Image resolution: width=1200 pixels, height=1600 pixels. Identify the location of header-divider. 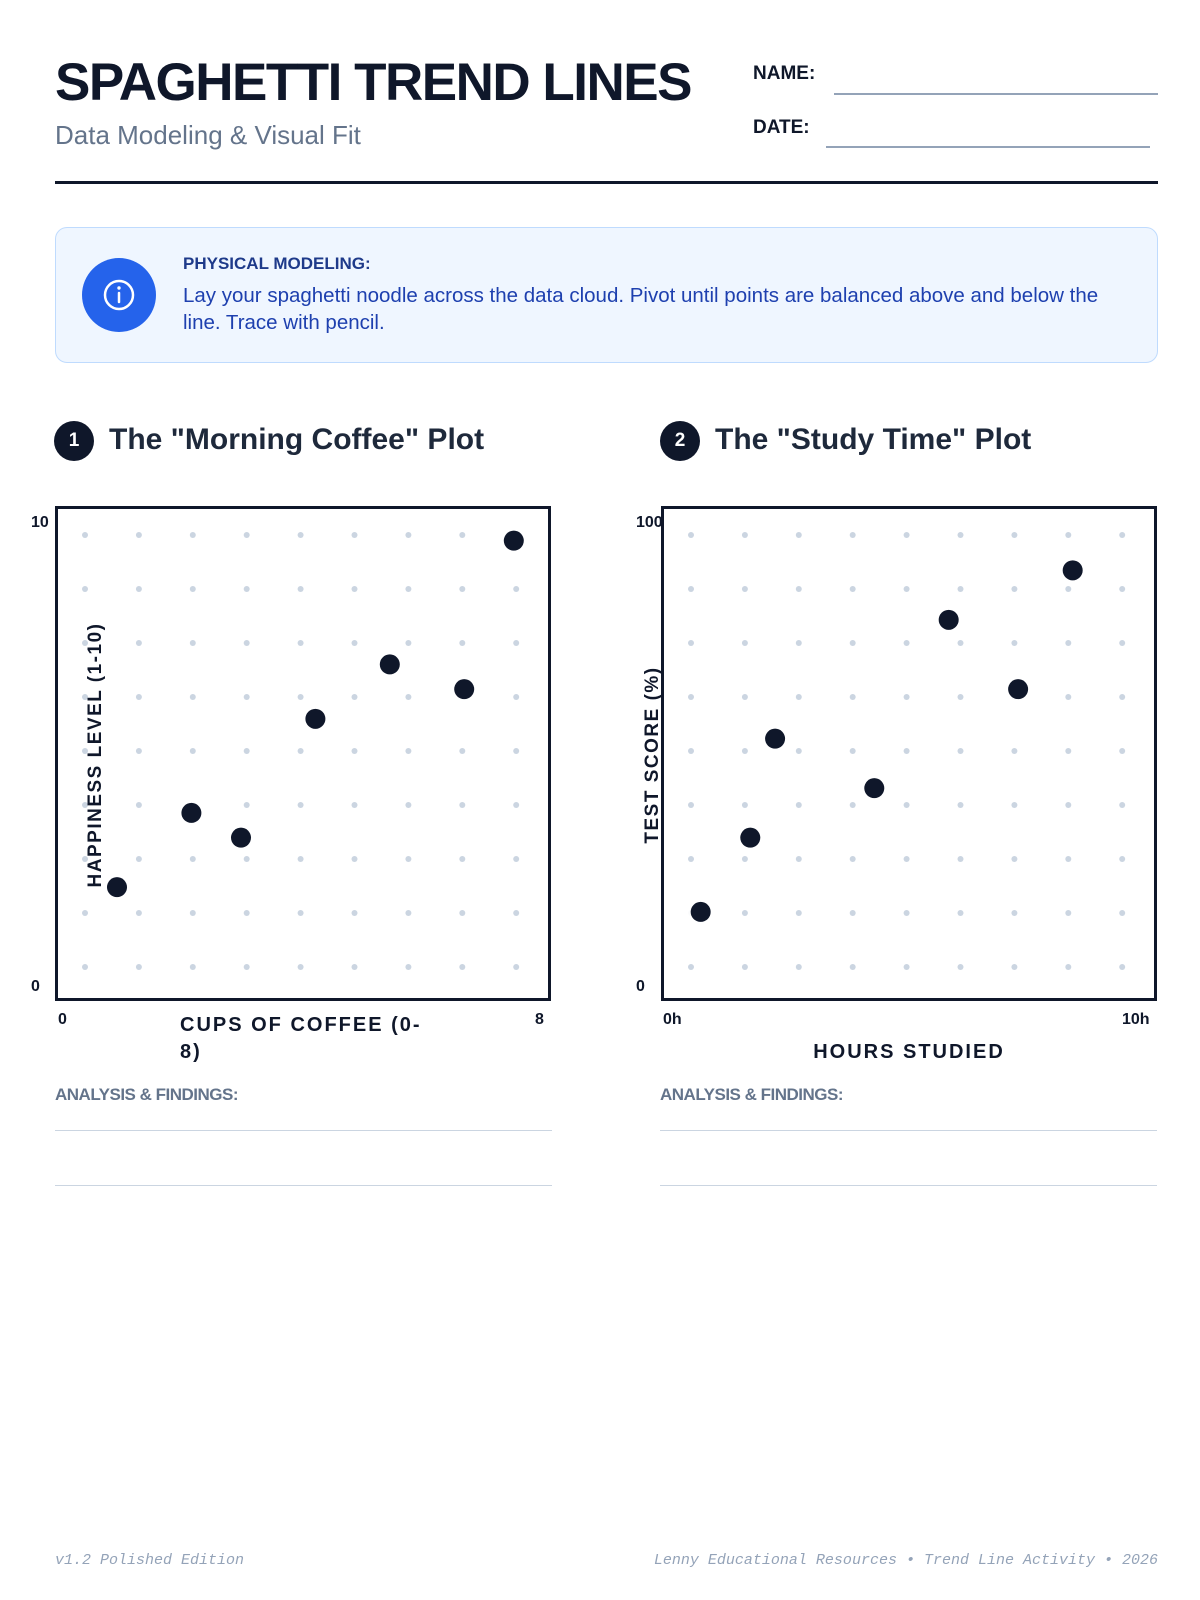
(606, 182).